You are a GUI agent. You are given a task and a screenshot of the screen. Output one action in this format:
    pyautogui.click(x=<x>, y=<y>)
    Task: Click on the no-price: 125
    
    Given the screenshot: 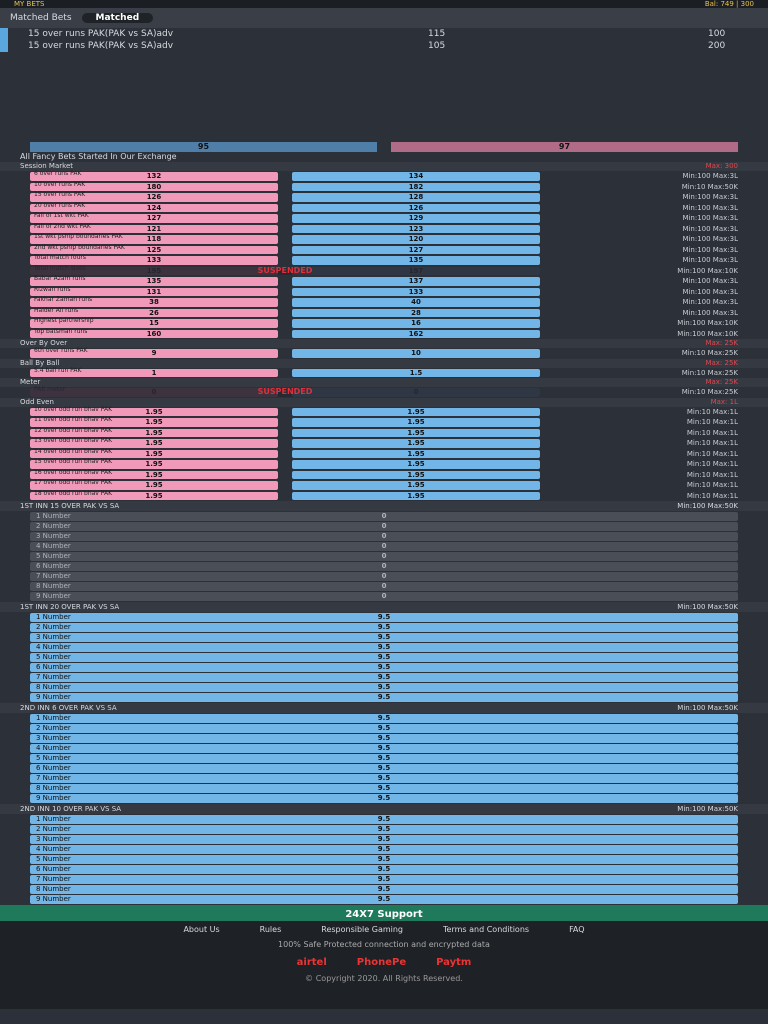 What is the action you would take?
    pyautogui.click(x=154, y=249)
    